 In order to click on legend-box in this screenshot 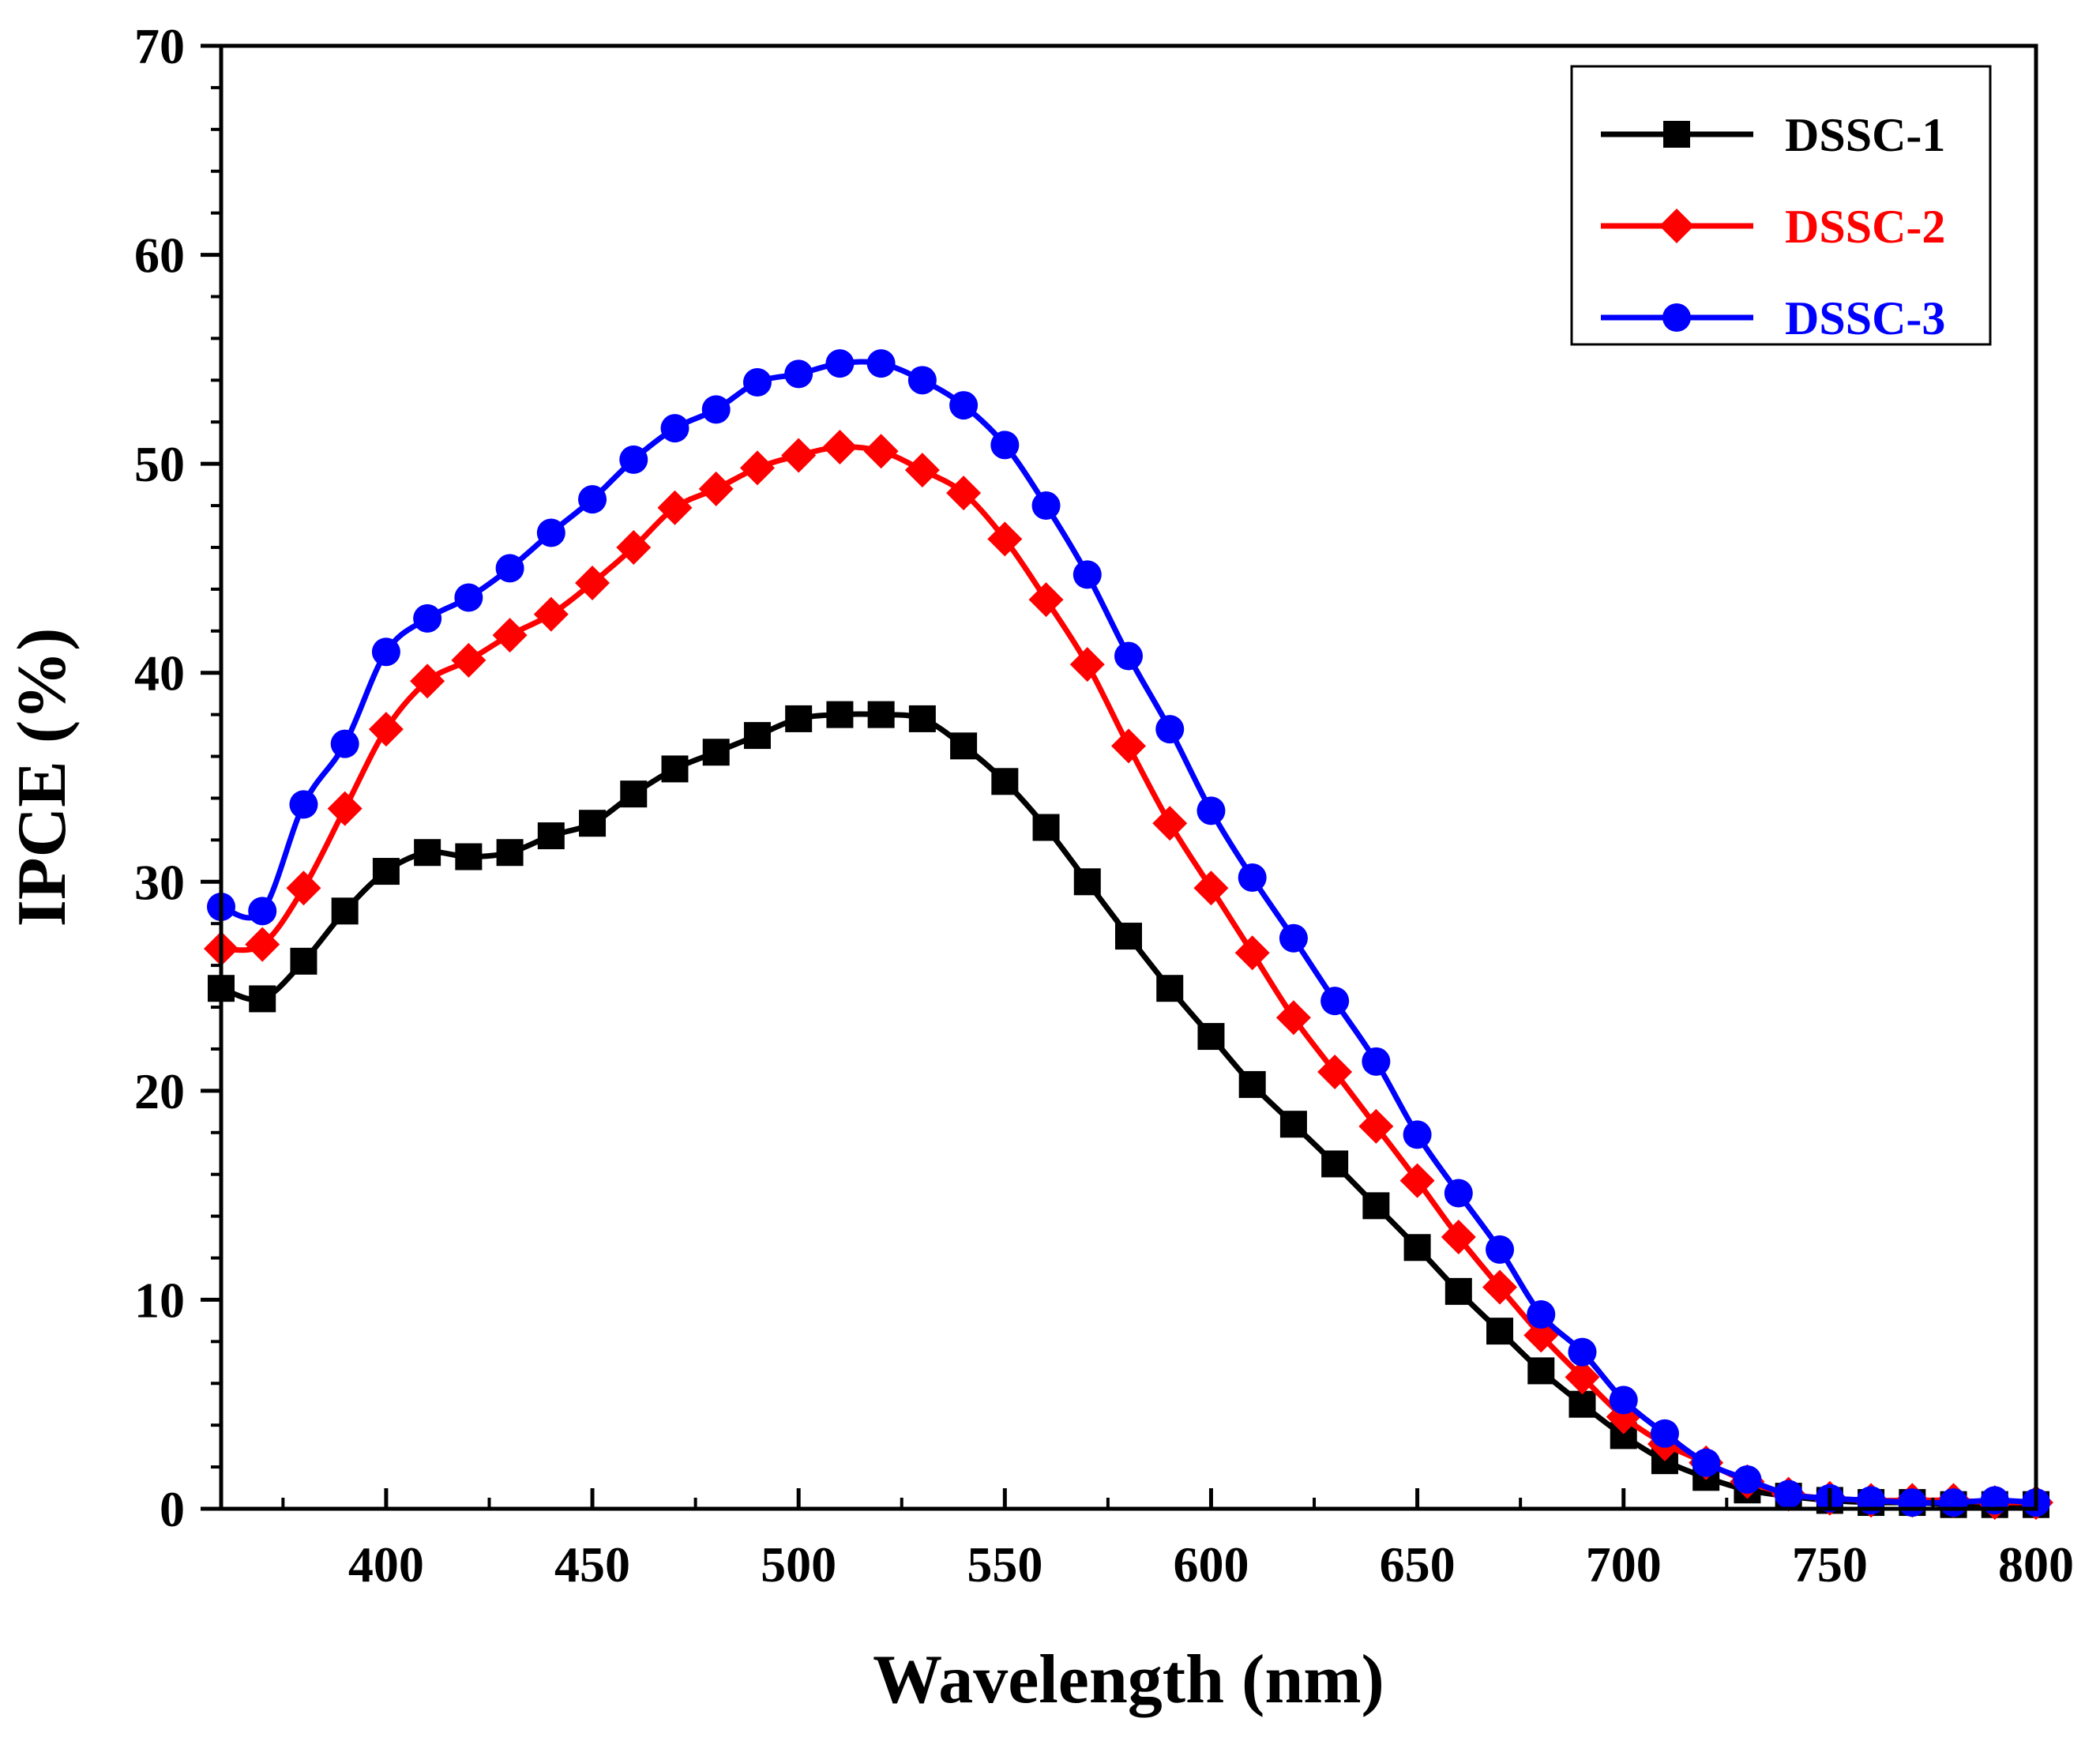, I will do `click(1781, 205)`.